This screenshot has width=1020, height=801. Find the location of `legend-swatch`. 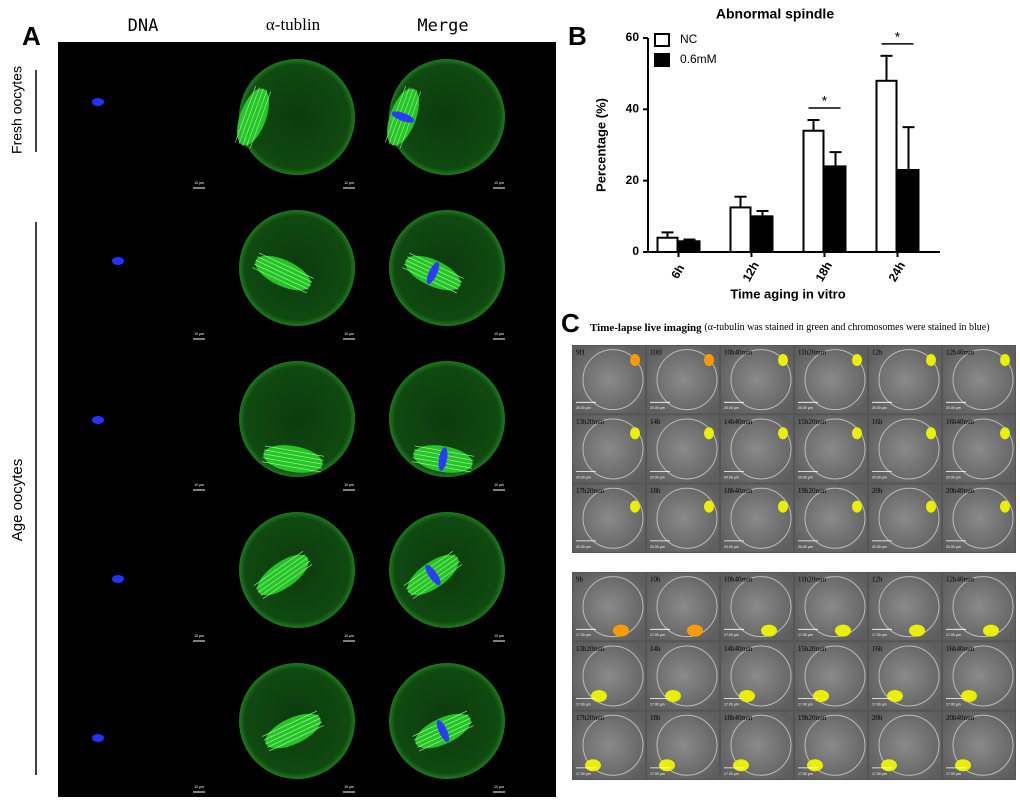

legend-swatch is located at coordinates (662, 40).